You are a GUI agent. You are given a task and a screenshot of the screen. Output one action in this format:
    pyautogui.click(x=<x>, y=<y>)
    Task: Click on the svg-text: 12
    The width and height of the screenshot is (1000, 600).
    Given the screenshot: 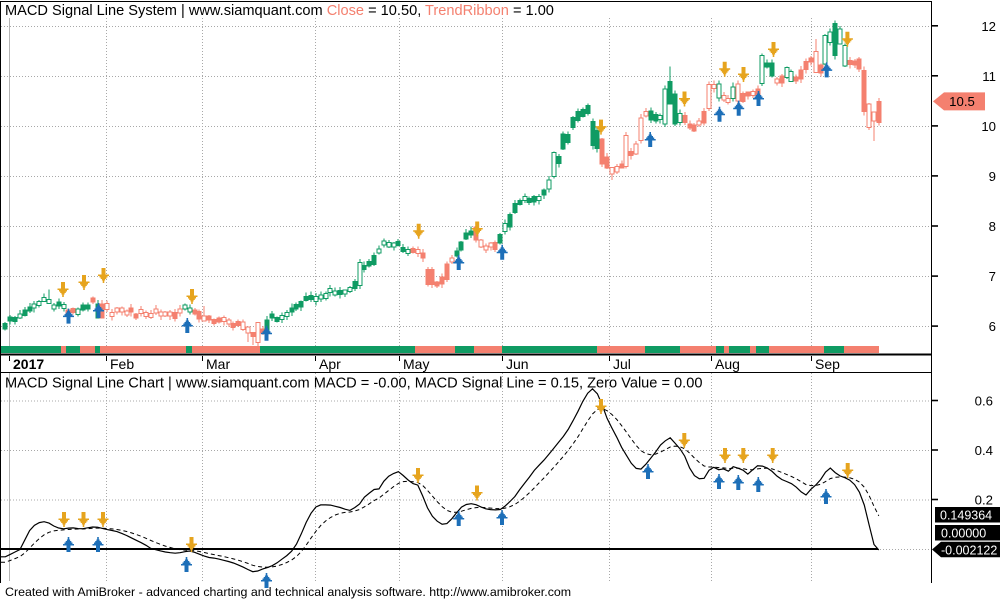 What is the action you would take?
    pyautogui.click(x=988, y=26)
    